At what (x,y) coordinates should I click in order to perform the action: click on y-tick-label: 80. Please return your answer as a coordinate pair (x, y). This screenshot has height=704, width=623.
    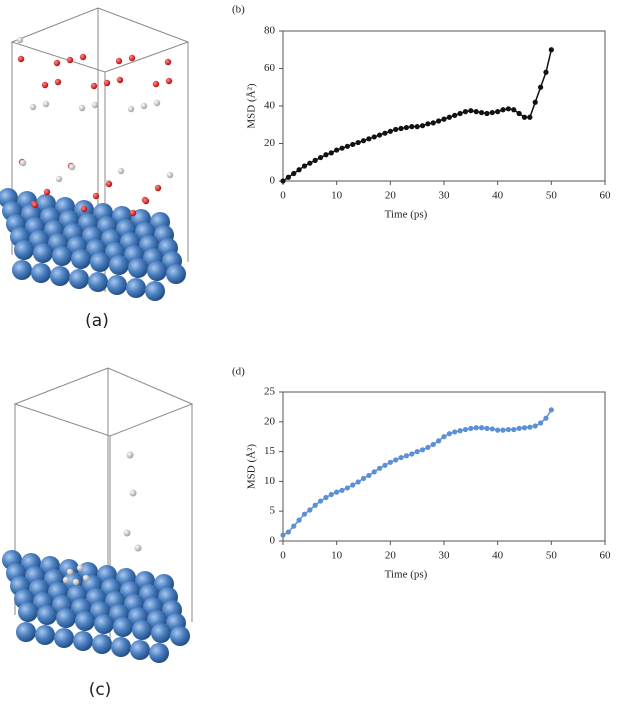
    Looking at the image, I should click on (270, 31).